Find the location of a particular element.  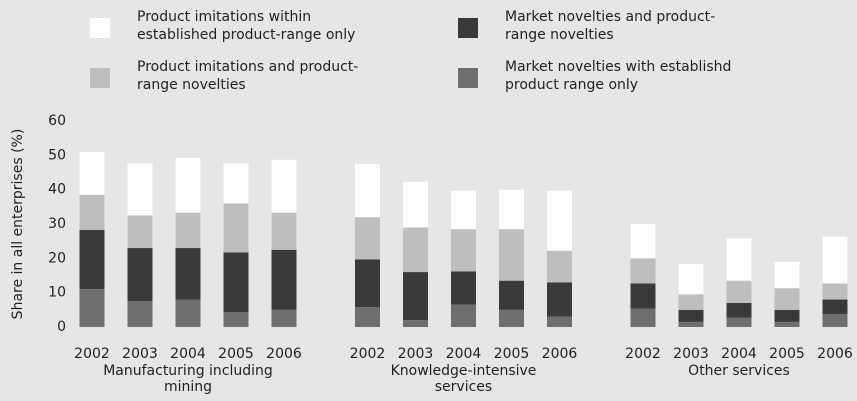

group-label: Other services is located at coordinates (739, 371).